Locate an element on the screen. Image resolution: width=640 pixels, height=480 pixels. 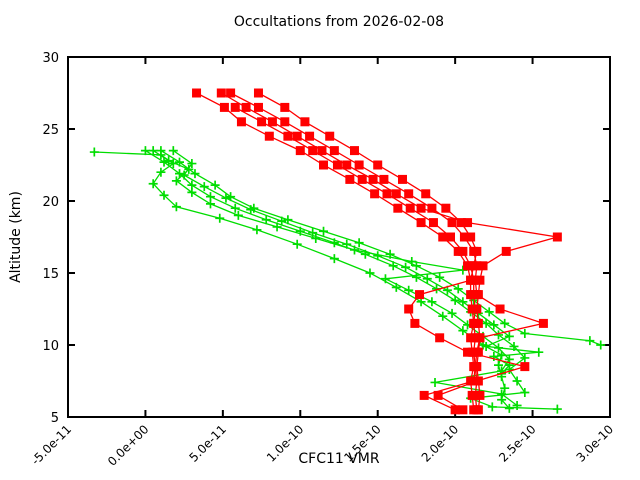
y-tick-label: 5 is located at coordinates (55, 418).